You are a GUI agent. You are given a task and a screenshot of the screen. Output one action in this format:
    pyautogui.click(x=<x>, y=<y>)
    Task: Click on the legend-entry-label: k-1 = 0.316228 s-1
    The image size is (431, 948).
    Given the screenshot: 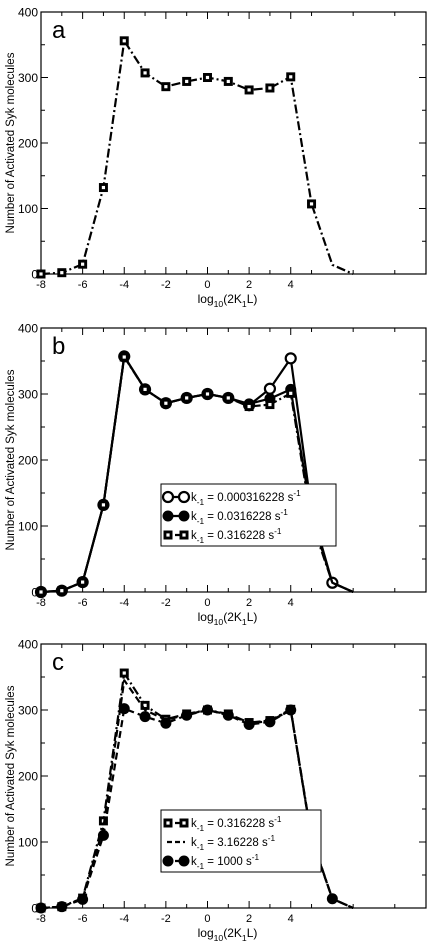 What is the action you would take?
    pyautogui.click(x=236, y=536)
    